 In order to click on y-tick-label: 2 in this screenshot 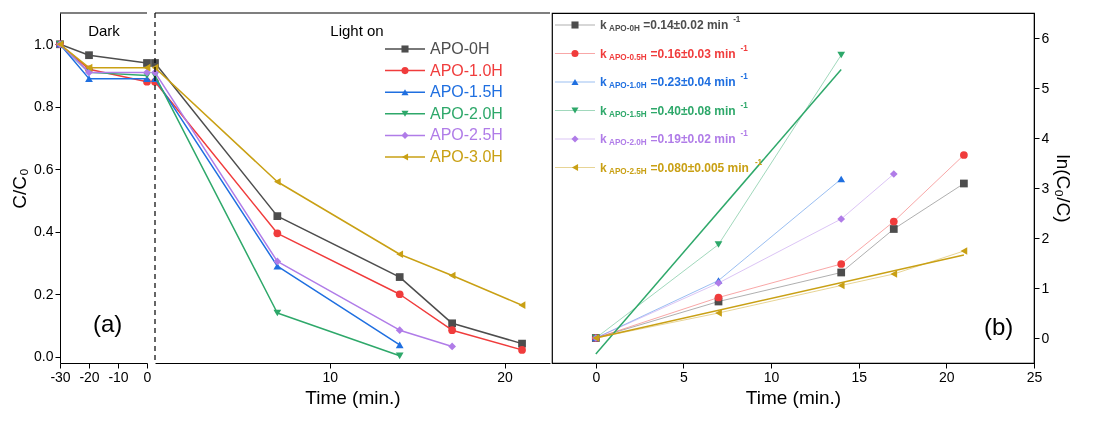, I will do `click(1045, 237)`.